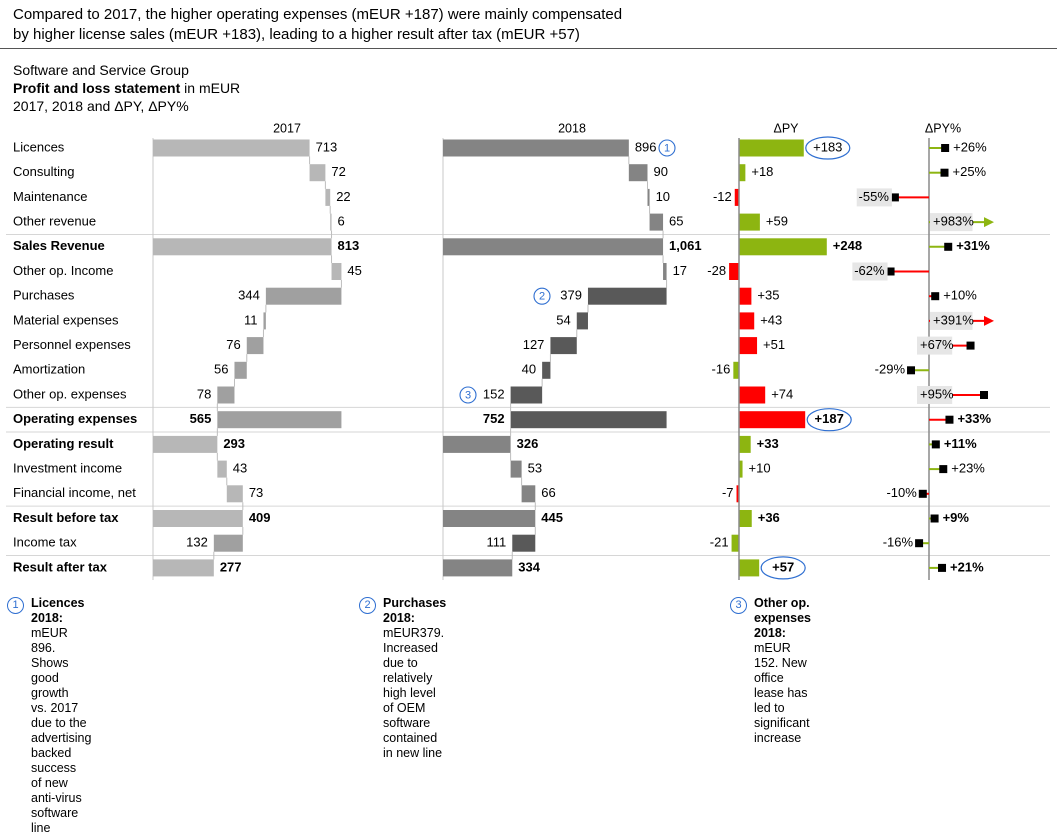 This screenshot has height=836, width=1057. What do you see at coordinates (663, 196) in the screenshot?
I see `value-label-2018: 10` at bounding box center [663, 196].